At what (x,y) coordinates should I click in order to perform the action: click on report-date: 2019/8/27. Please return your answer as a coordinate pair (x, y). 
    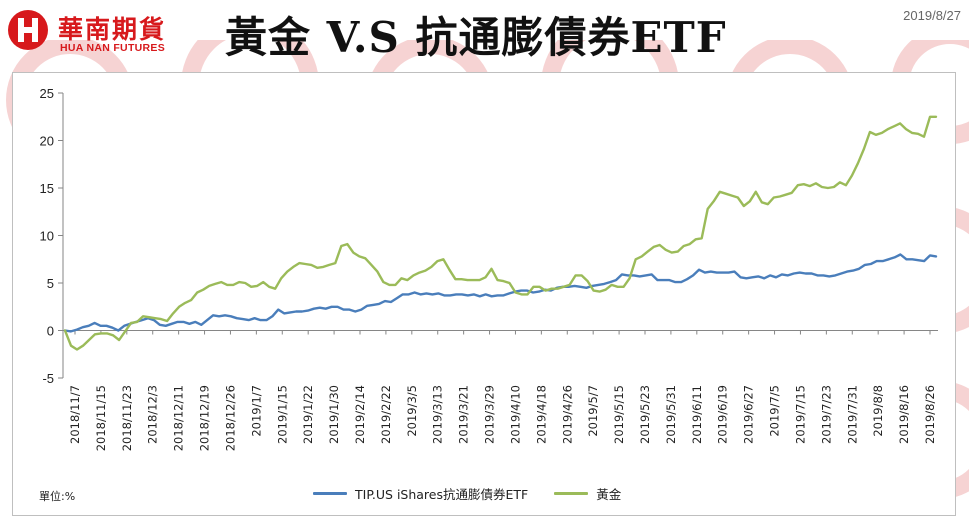
    Looking at the image, I should click on (932, 15).